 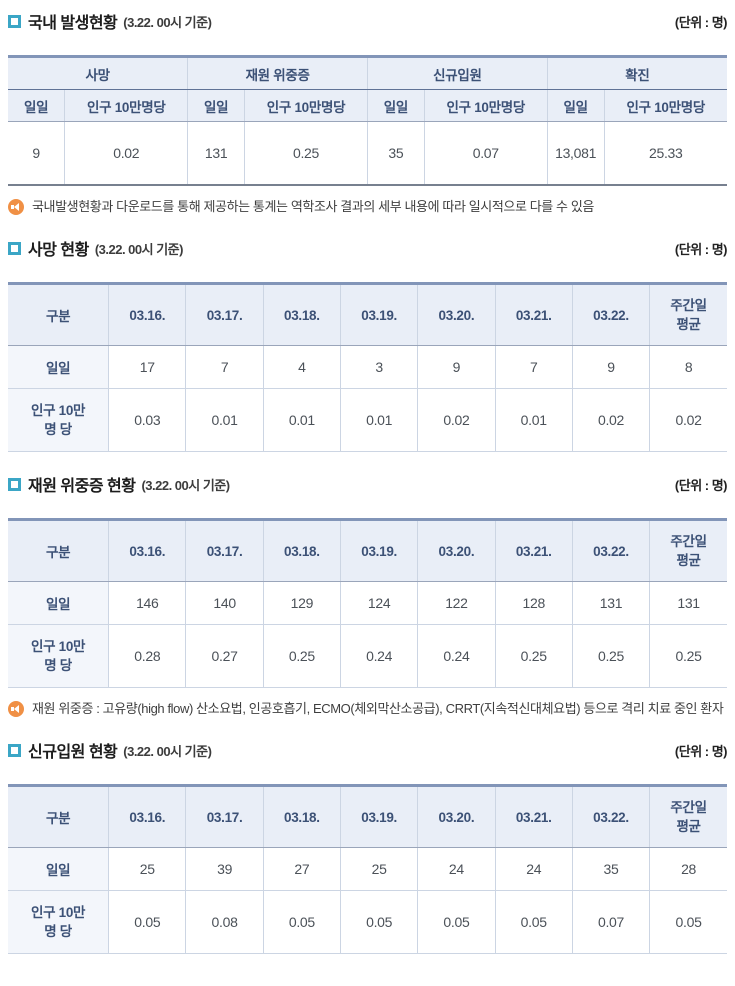 What do you see at coordinates (16, 709) in the screenshot?
I see `speaker-icon` at bounding box center [16, 709].